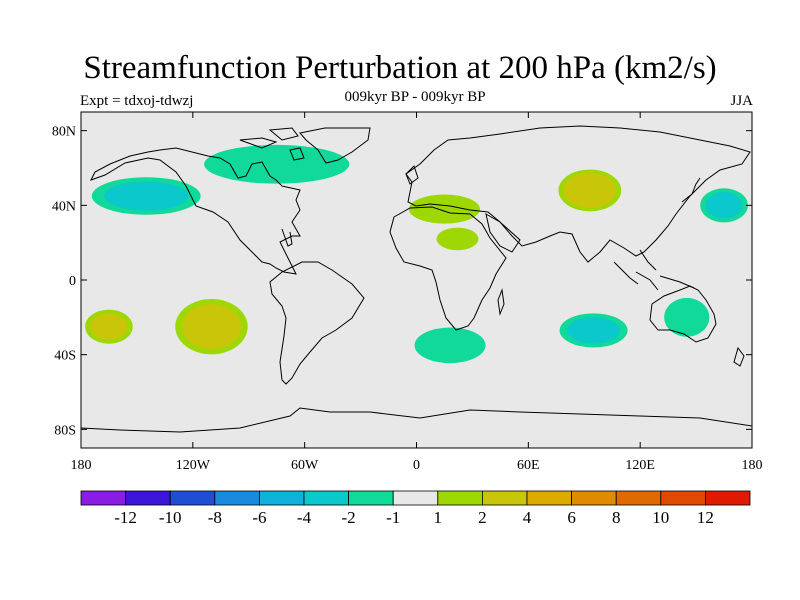  What do you see at coordinates (125, 517) in the screenshot?
I see `colorbar-label: -12` at bounding box center [125, 517].